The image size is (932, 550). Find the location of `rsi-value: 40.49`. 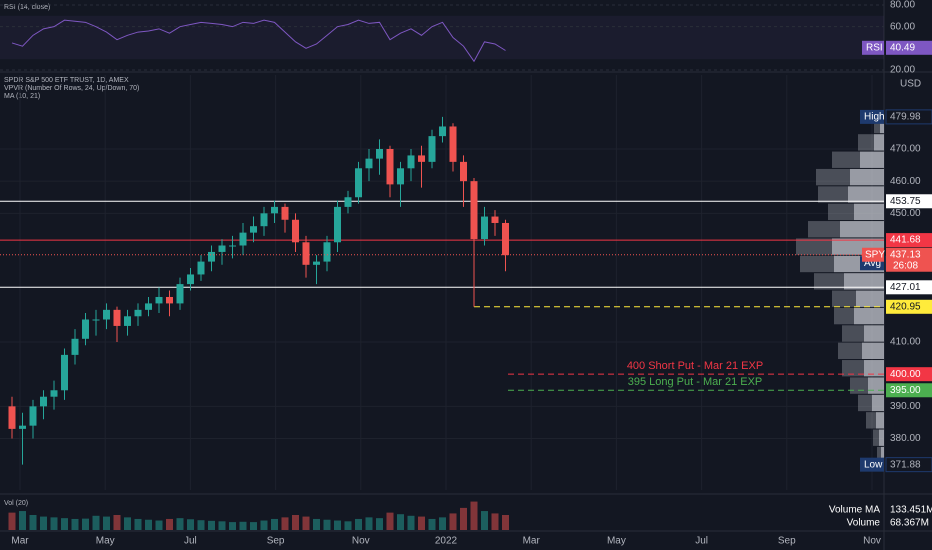

rsi-value: 40.49 is located at coordinates (902, 47).